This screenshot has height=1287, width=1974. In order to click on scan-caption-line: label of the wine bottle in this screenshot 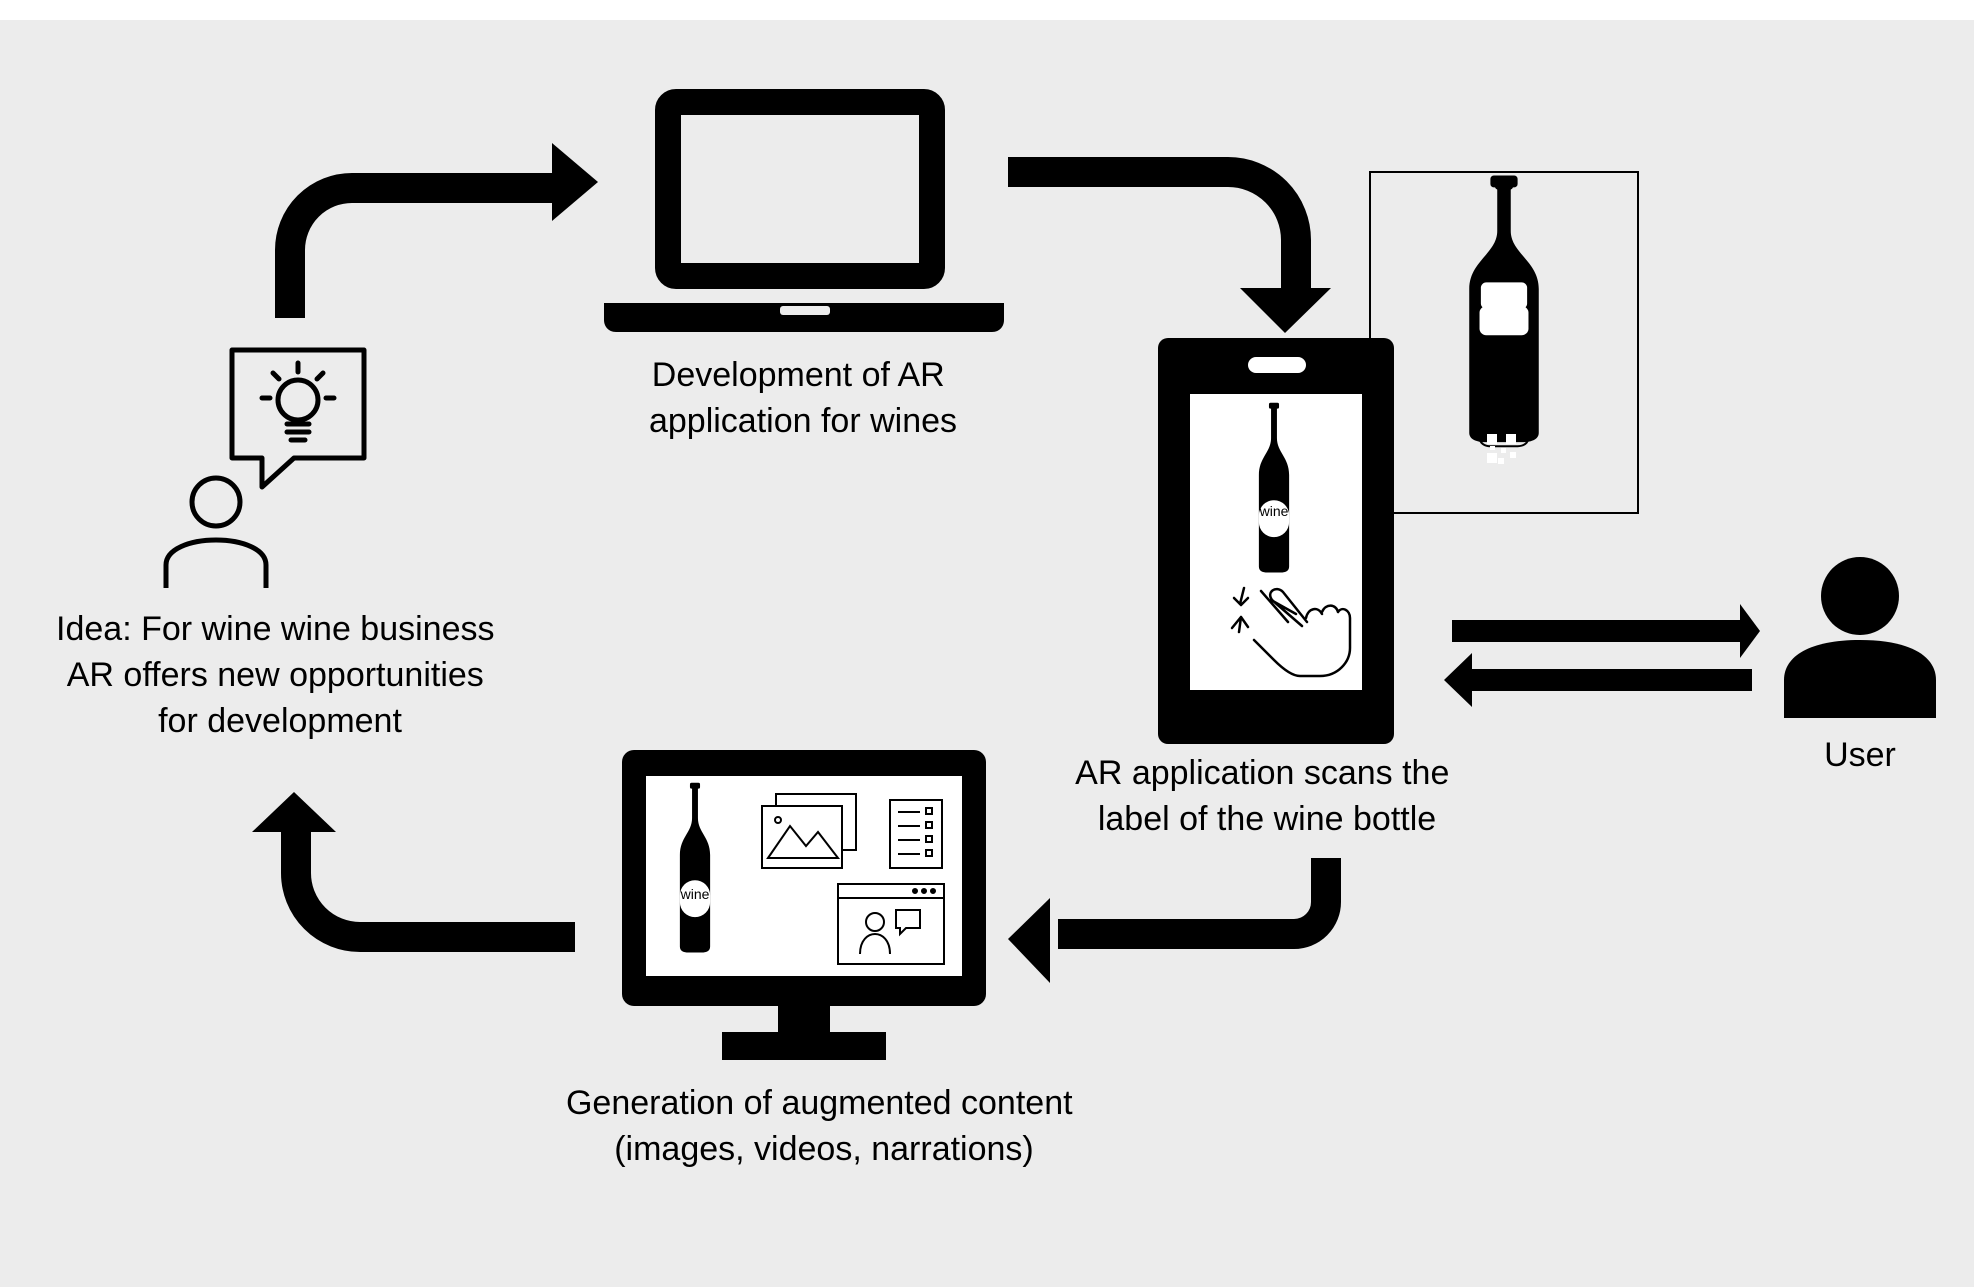, I will do `click(1267, 819)`.